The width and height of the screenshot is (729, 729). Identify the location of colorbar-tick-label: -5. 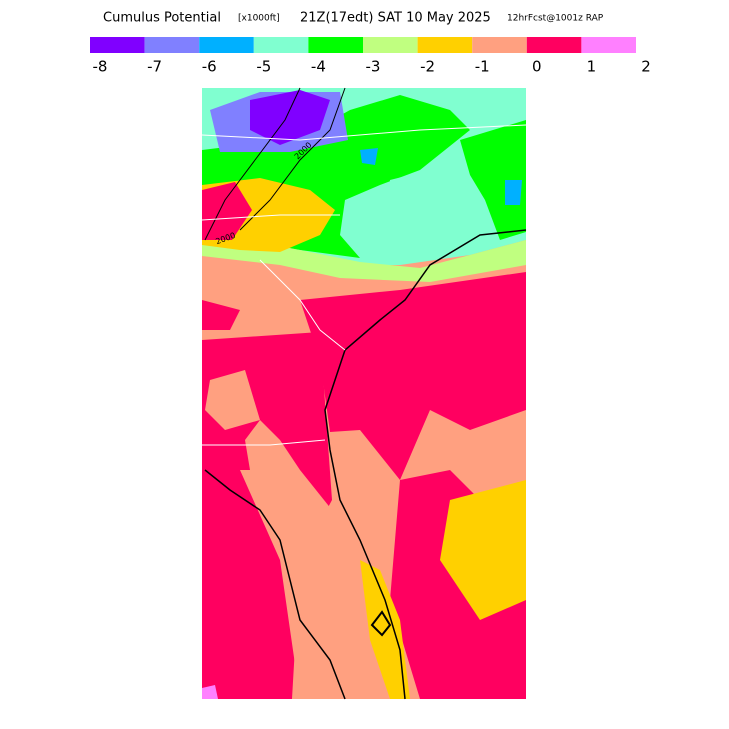
(263, 67).